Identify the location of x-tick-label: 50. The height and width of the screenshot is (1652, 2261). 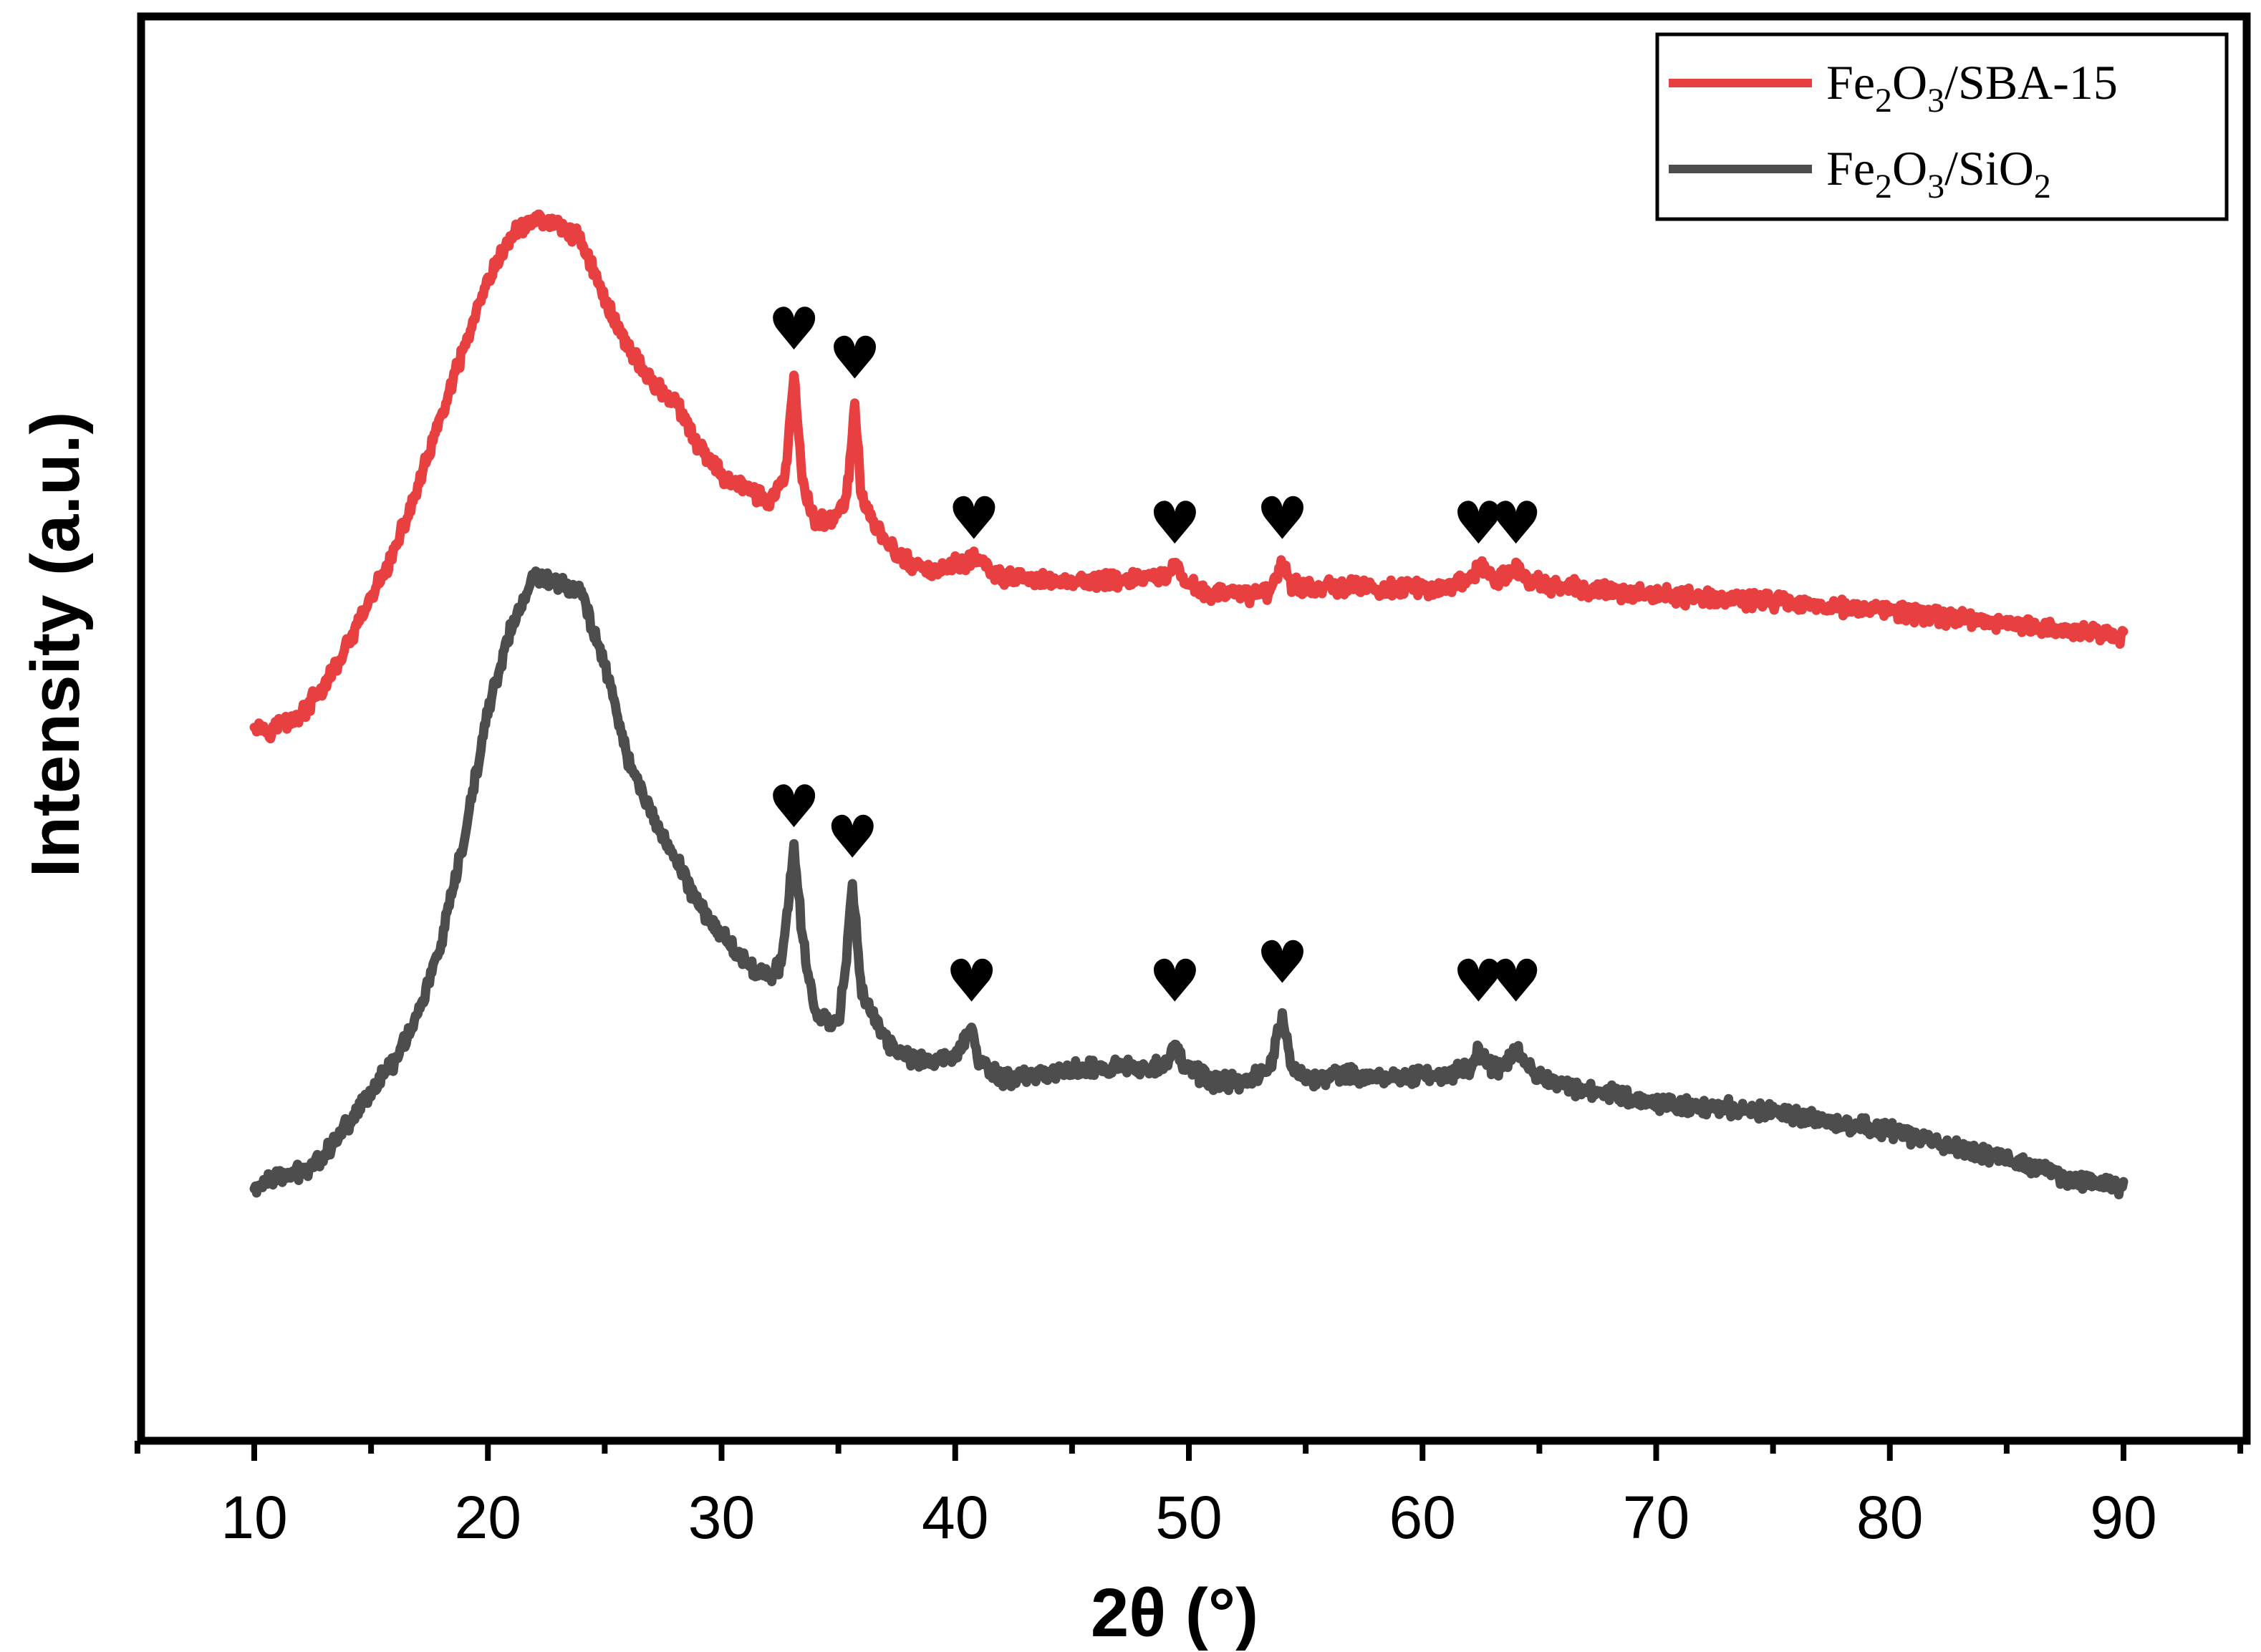
(1188, 1517).